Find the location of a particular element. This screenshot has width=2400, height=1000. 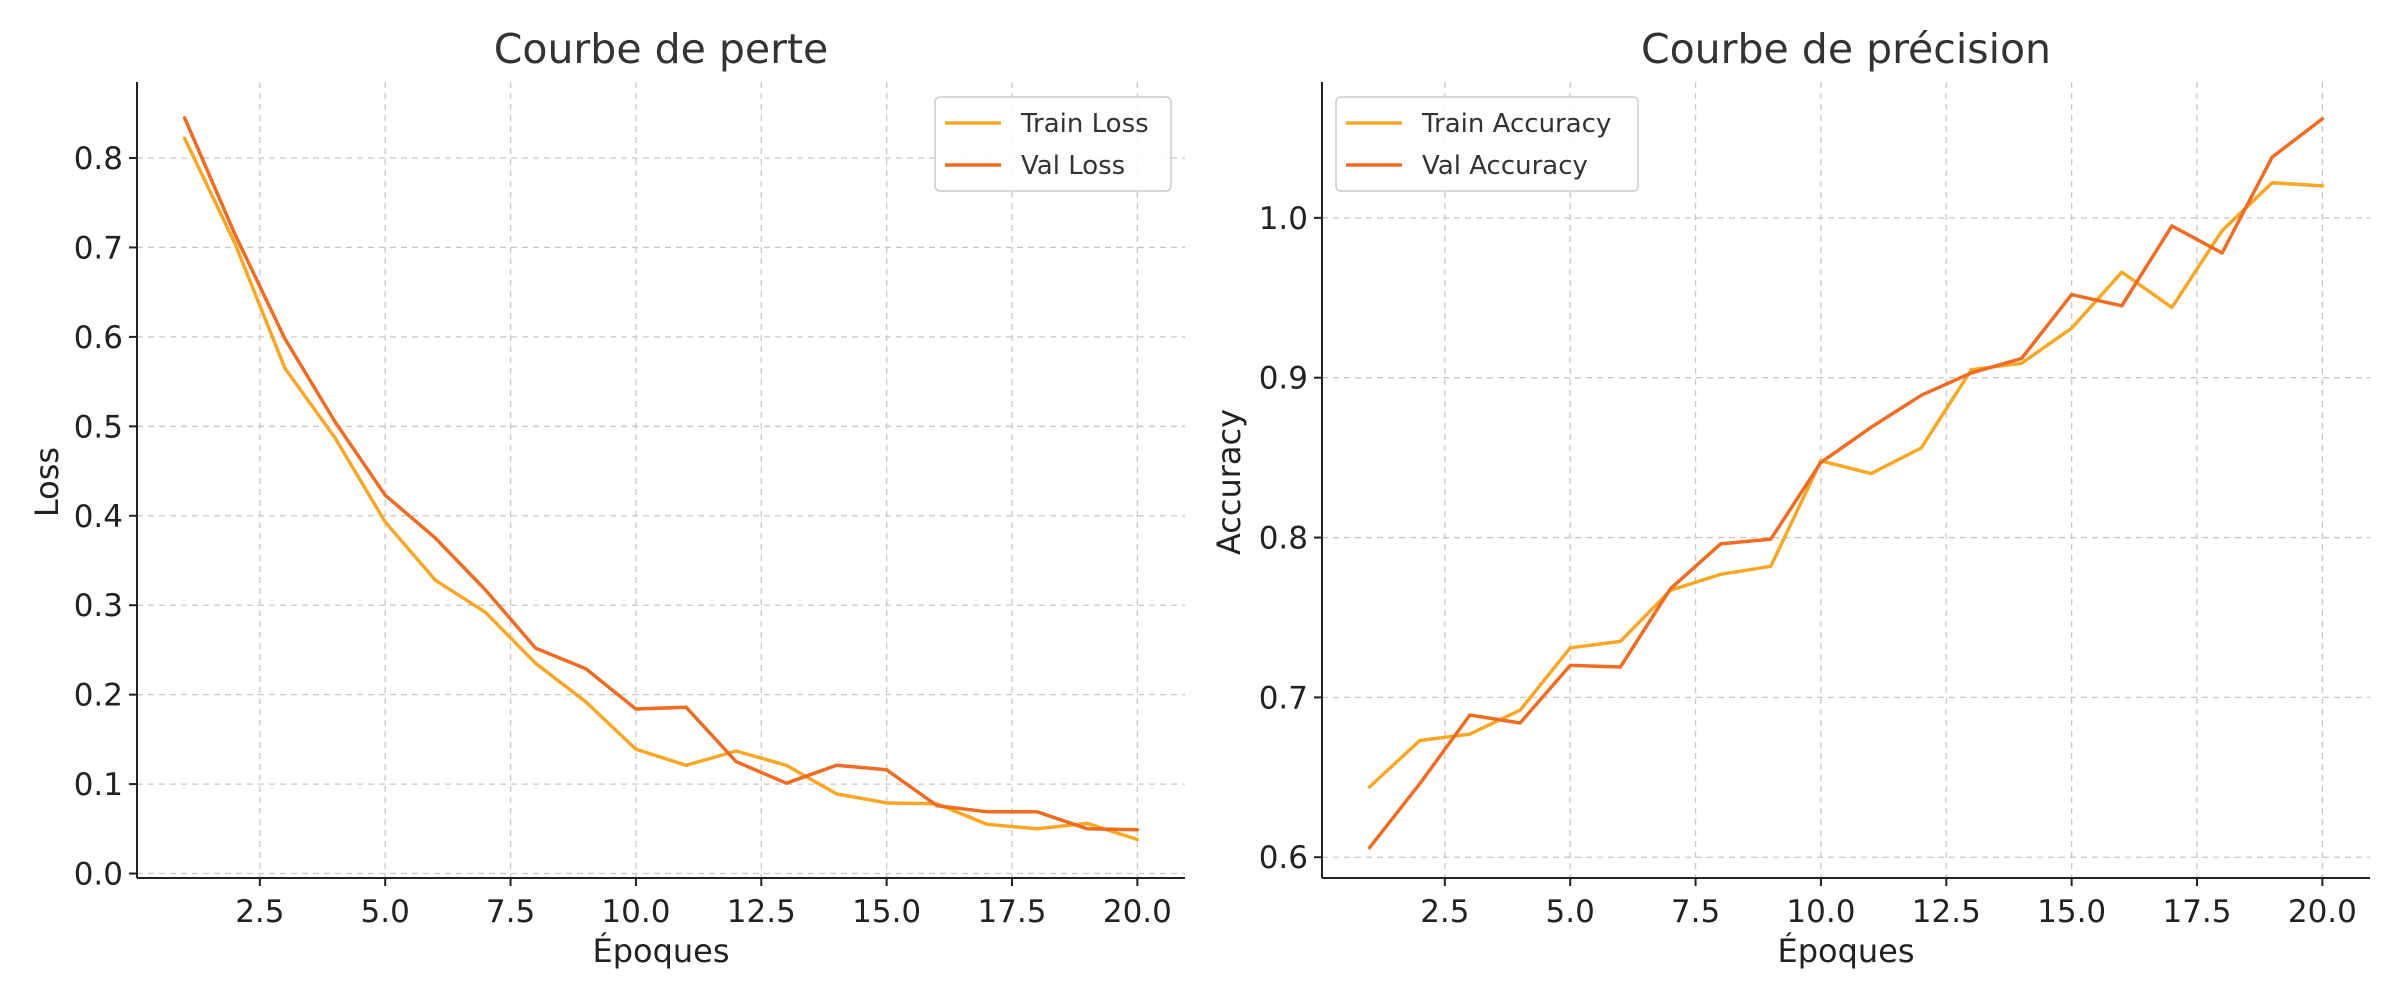

loss-chart-legend-frame is located at coordinates (1053, 144).